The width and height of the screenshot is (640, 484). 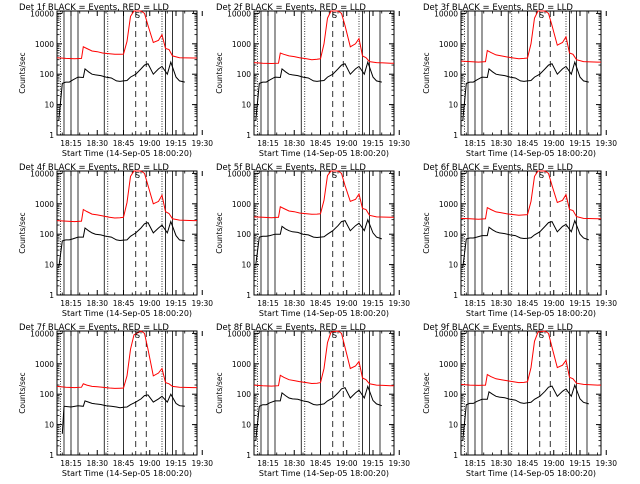 I want to click on panel-title: Det 9f BLACK = Events, RED = LLD, so click(x=498, y=328).